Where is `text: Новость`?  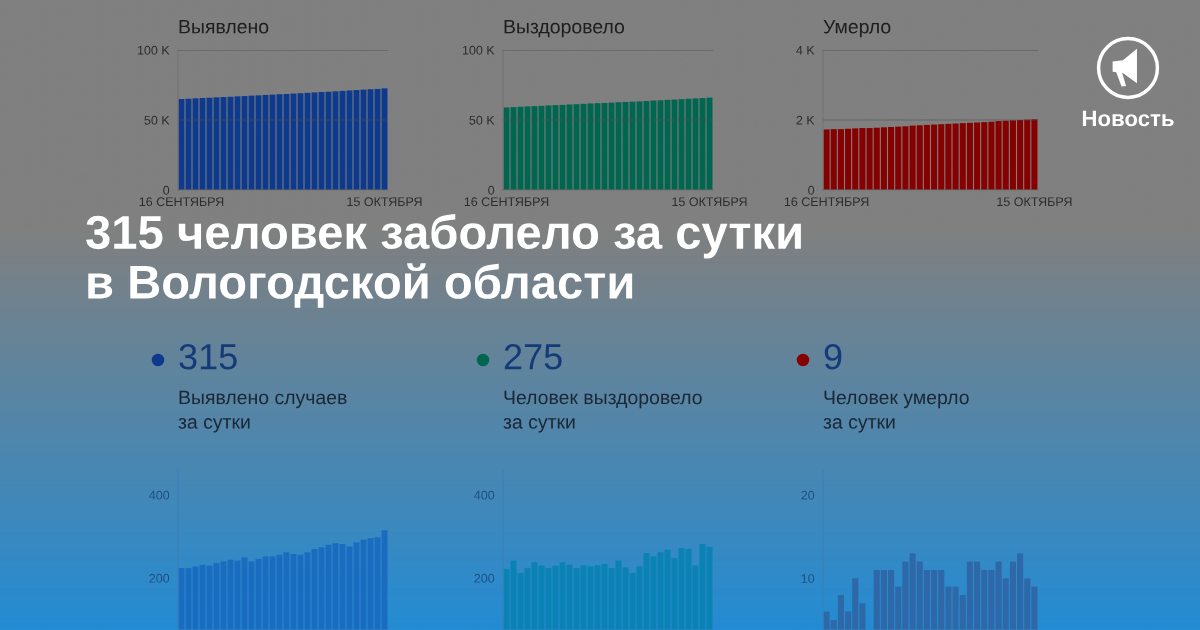
text: Новость is located at coordinates (1128, 118).